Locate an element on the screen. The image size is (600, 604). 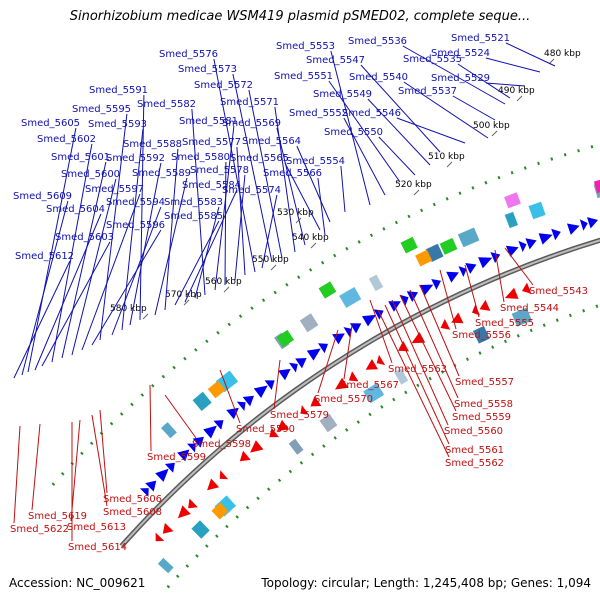
gene-label-smed-5563: Smed_5563 is located at coordinates (417, 369).